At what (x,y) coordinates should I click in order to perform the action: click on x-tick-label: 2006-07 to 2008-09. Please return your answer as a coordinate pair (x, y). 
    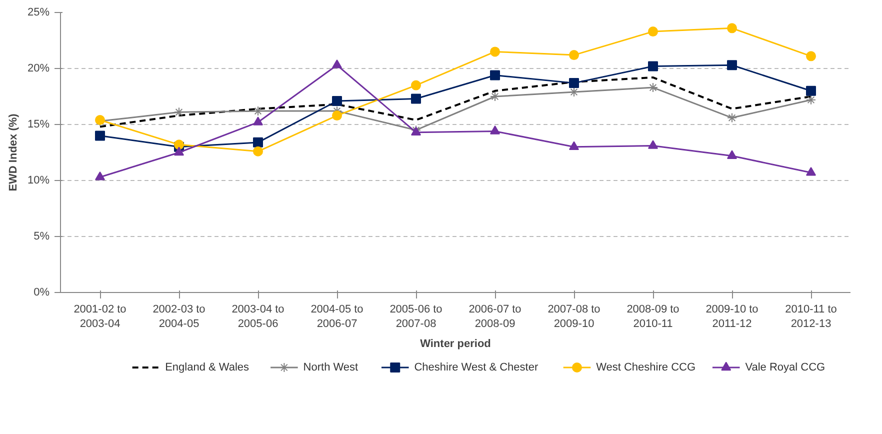
    Looking at the image, I should click on (495, 317).